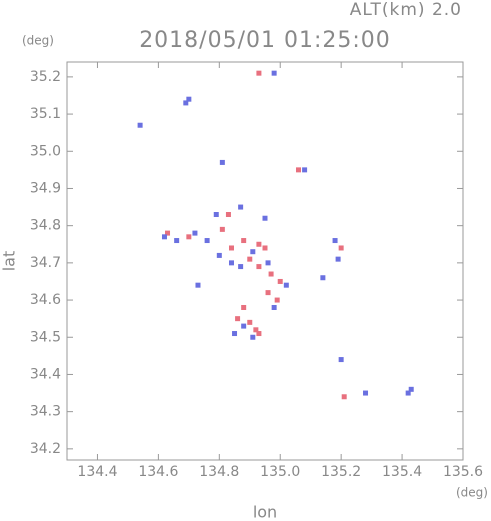 The image size is (491, 521). What do you see at coordinates (45, 114) in the screenshot?
I see `y-tick-label: 35.1` at bounding box center [45, 114].